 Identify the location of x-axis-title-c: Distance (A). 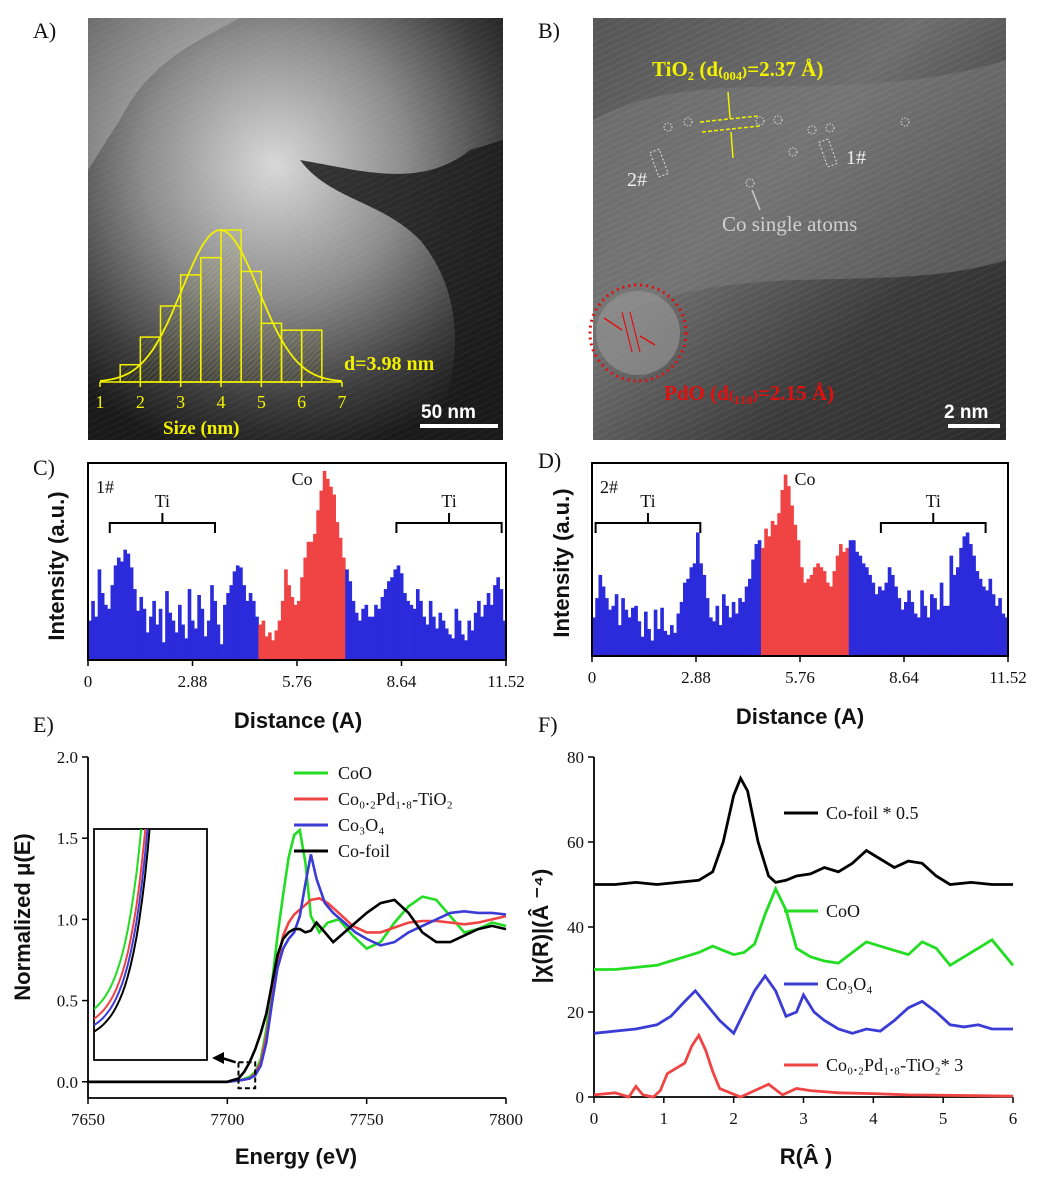
(298, 720).